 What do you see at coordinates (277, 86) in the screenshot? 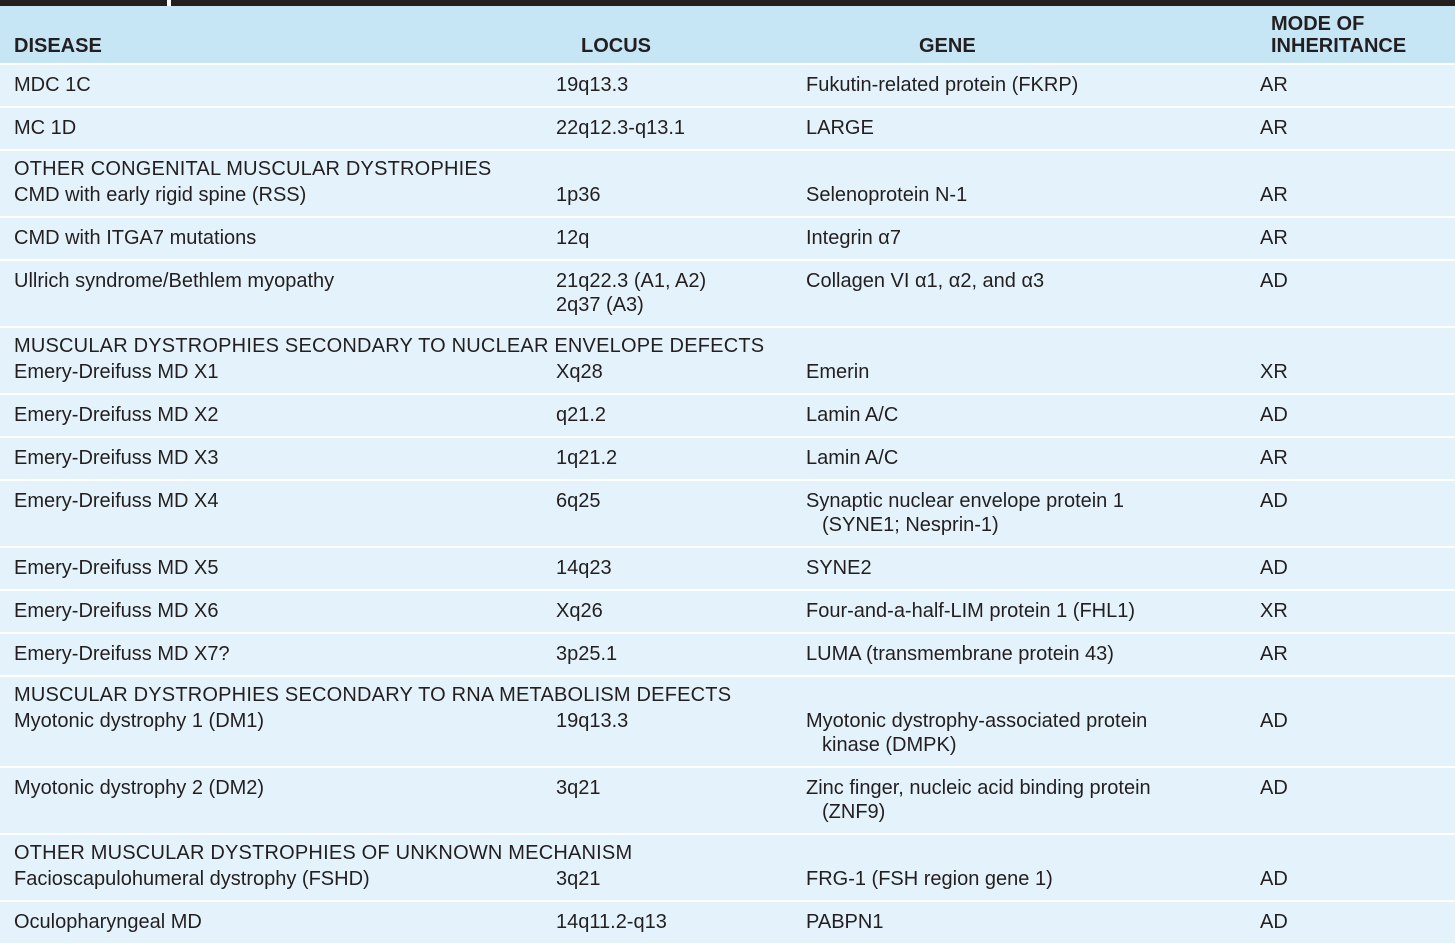
I see `disease-cell: MDC 1C` at bounding box center [277, 86].